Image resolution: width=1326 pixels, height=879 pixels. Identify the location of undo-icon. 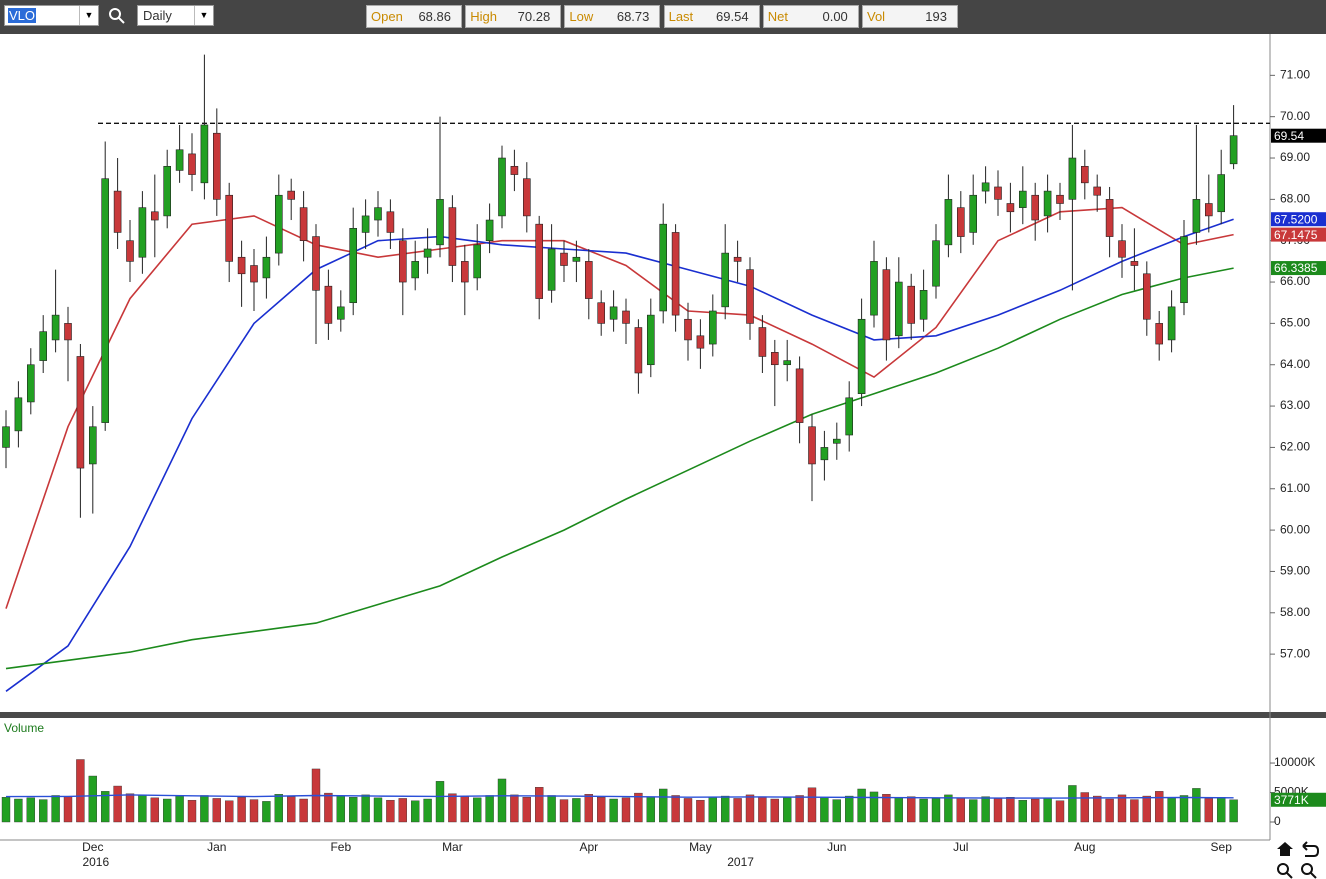
(1311, 849).